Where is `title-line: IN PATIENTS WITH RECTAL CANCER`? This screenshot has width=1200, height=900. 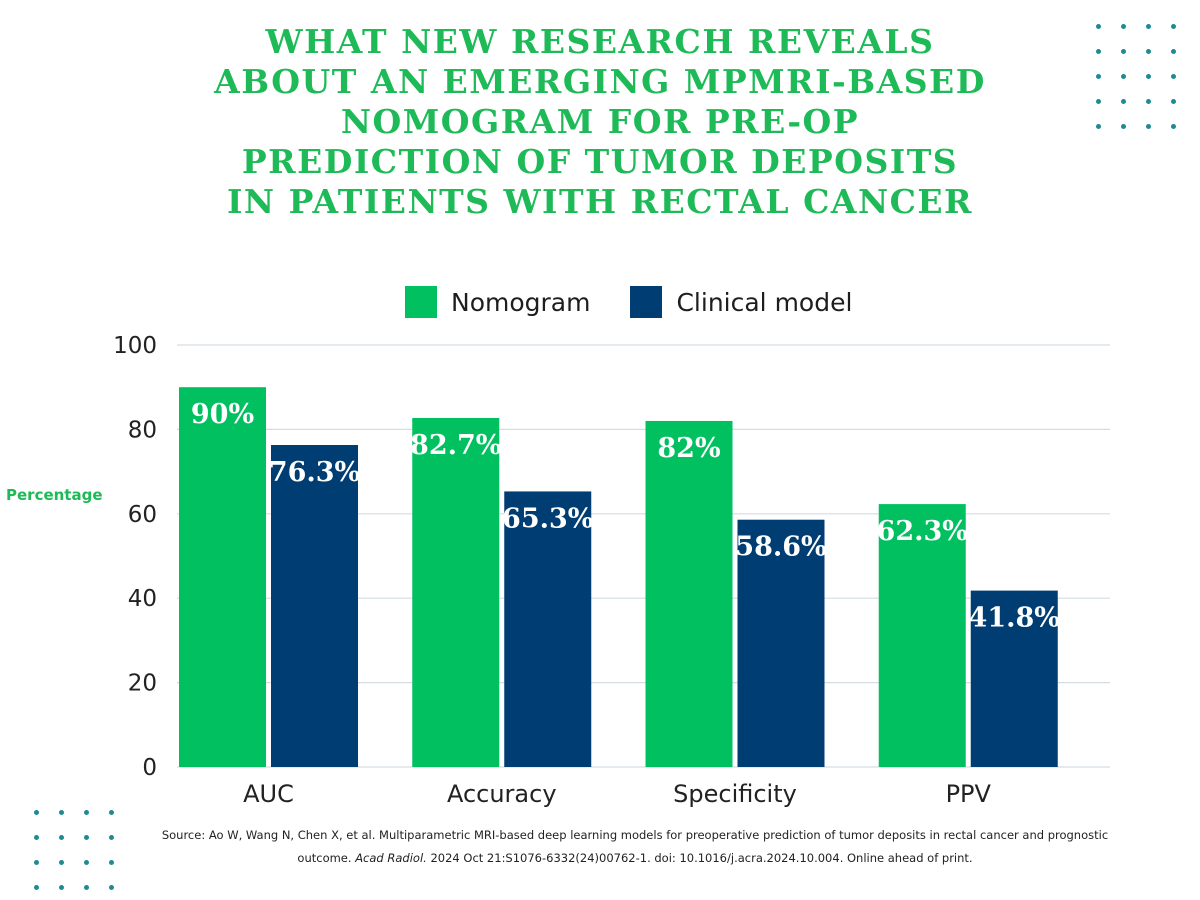 title-line: IN PATIENTS WITH RECTAL CANCER is located at coordinates (600, 201).